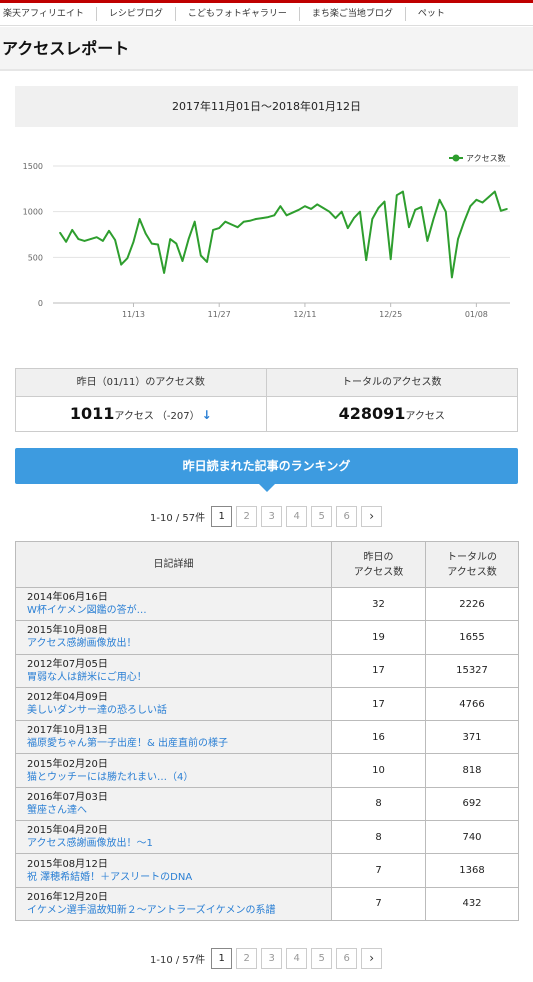 The width and height of the screenshot is (533, 982). Describe the element at coordinates (87, 677) in the screenshot. I see `article-link: 胃弱な人は餅米にご用心！` at that location.